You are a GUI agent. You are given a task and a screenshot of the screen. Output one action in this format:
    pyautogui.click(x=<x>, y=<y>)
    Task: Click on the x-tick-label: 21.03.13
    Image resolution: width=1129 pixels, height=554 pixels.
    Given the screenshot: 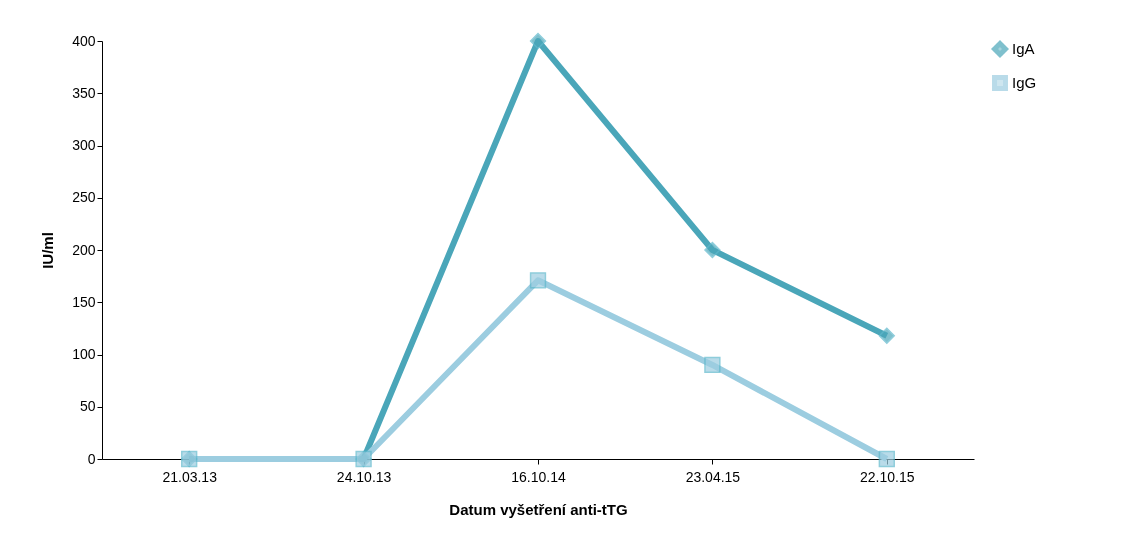 What is the action you would take?
    pyautogui.click(x=190, y=476)
    